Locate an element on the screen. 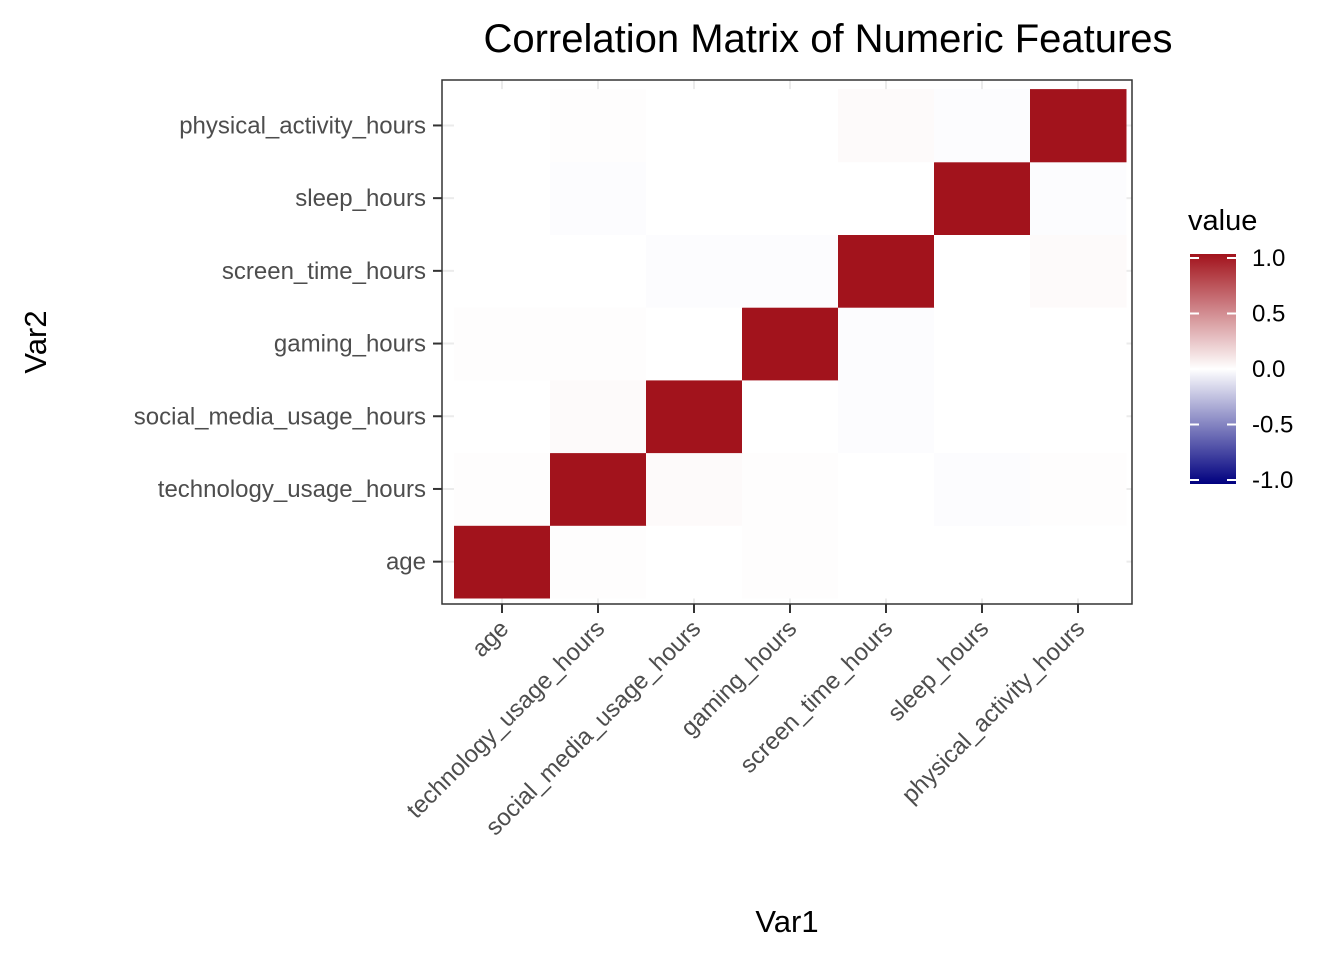  heatmap-tile-physical_activity_hours-gaming_hours is located at coordinates (1078, 344).